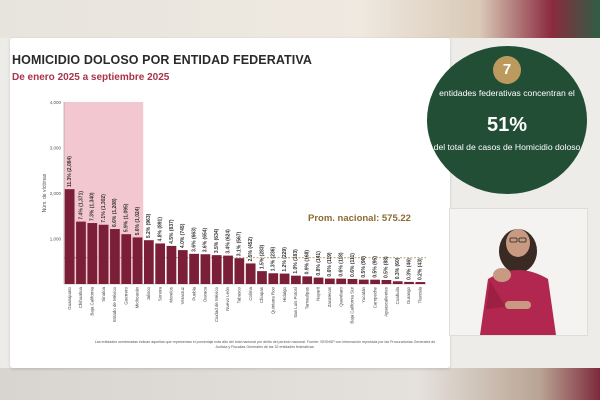 This screenshot has width=600, height=400. I want to click on x-tick-label: Chihuahua, so click(80, 297).